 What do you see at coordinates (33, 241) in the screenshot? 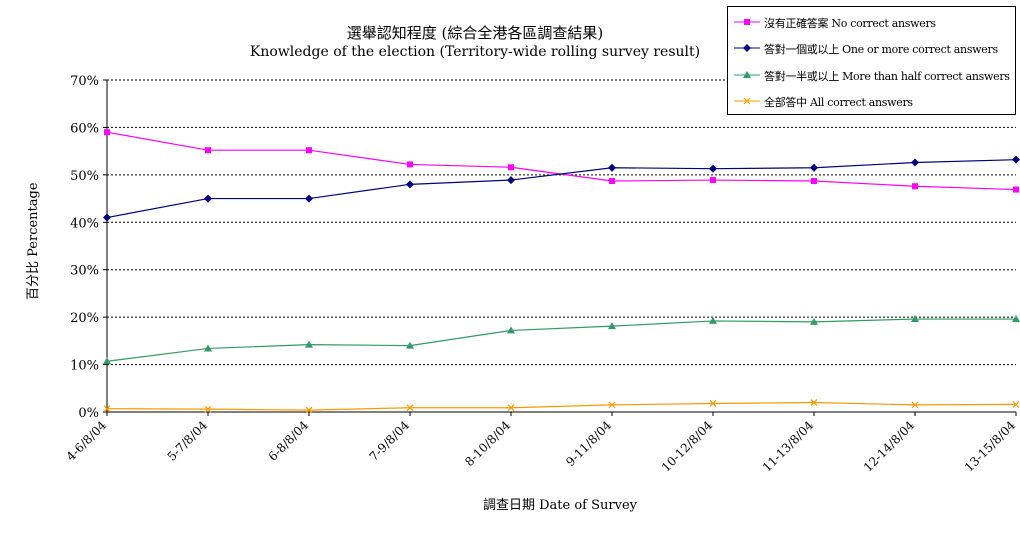
I see `y-axis-label: 百分比 Percentage` at bounding box center [33, 241].